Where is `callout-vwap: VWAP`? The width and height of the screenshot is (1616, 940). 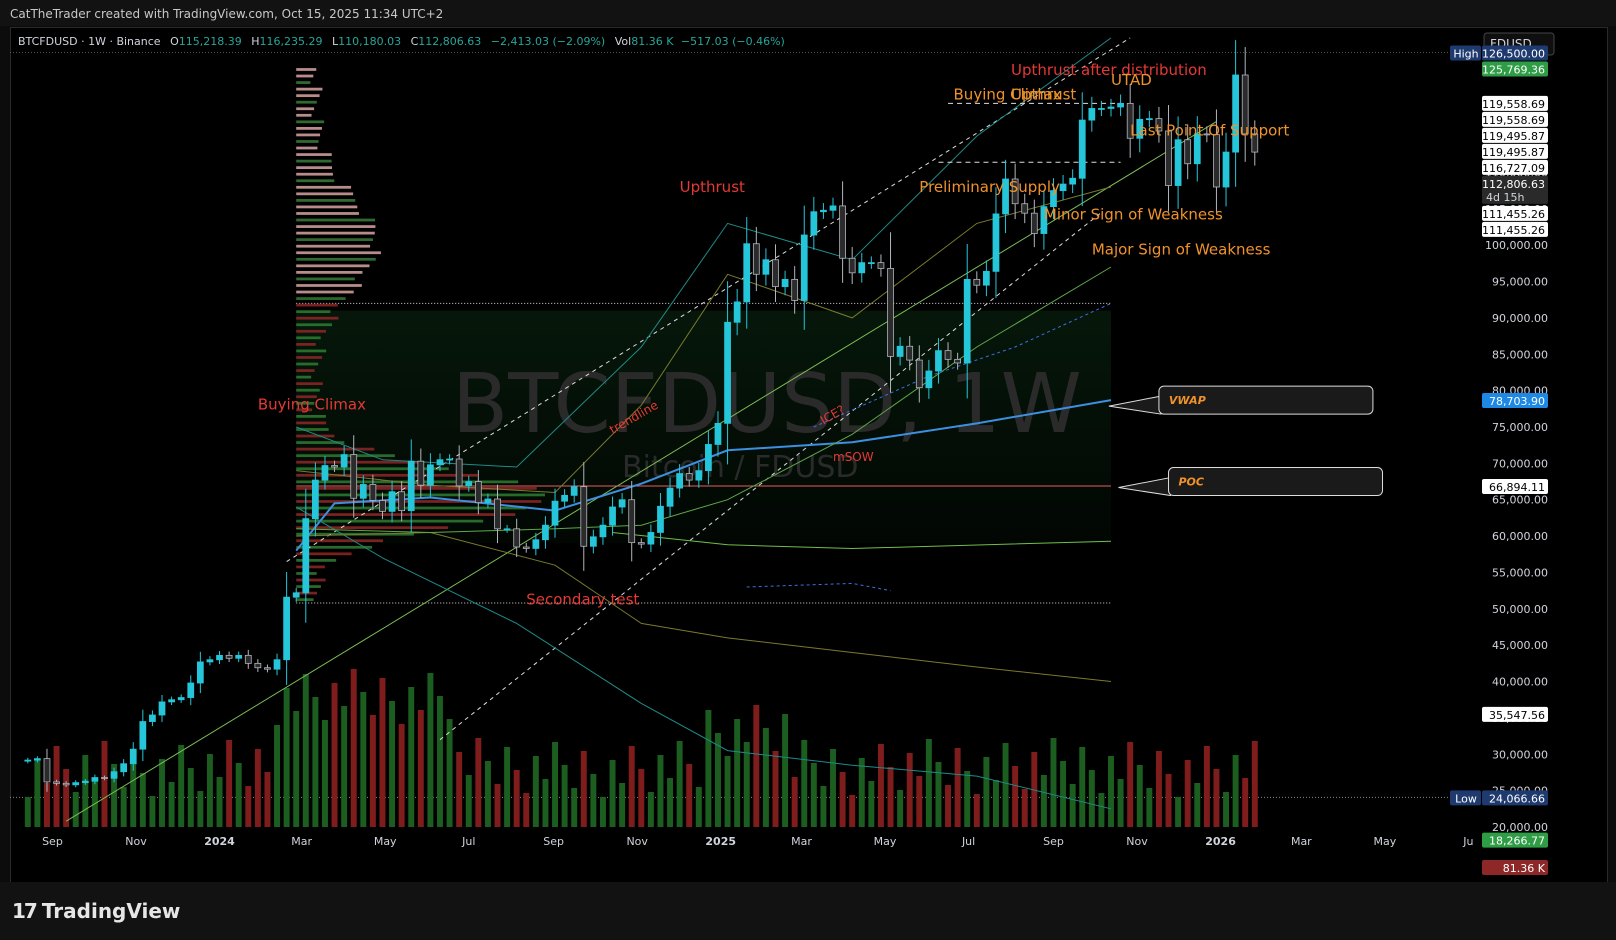
callout-vwap: VWAP is located at coordinates (1241, 400).